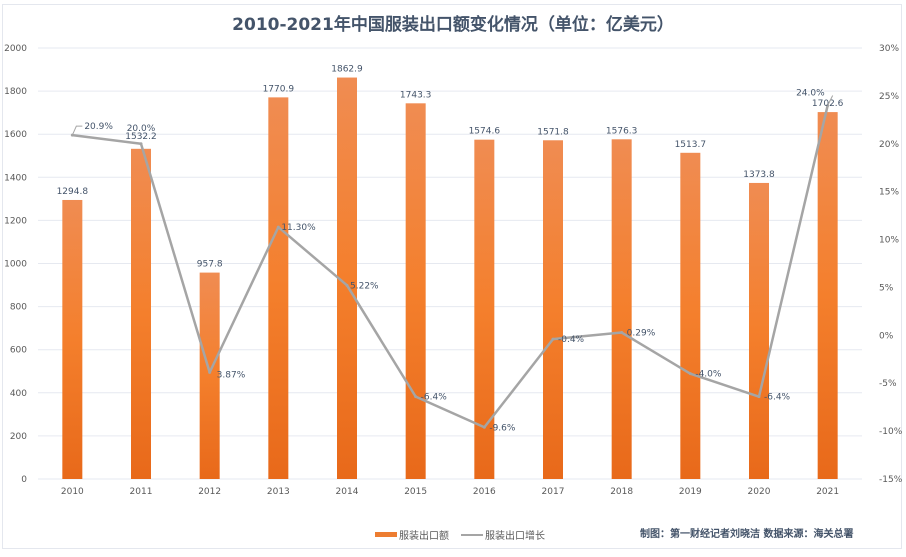 The width and height of the screenshot is (906, 557). Describe the element at coordinates (889, 145) in the screenshot. I see `y-right-tick-label: 20%` at that location.